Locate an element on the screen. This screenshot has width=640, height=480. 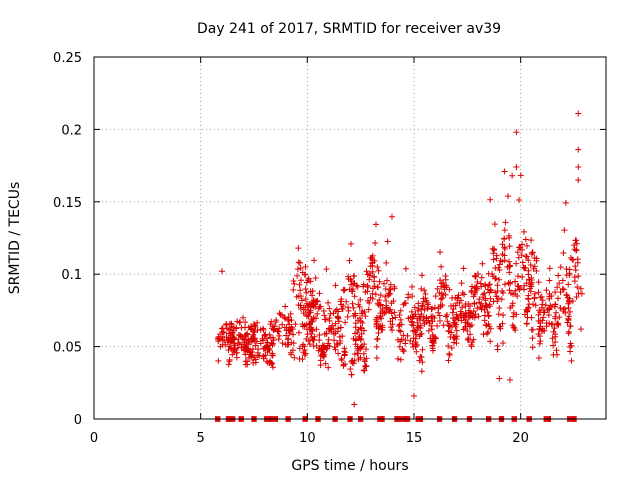
y-tick-label: 0.1 is located at coordinates (71, 275).